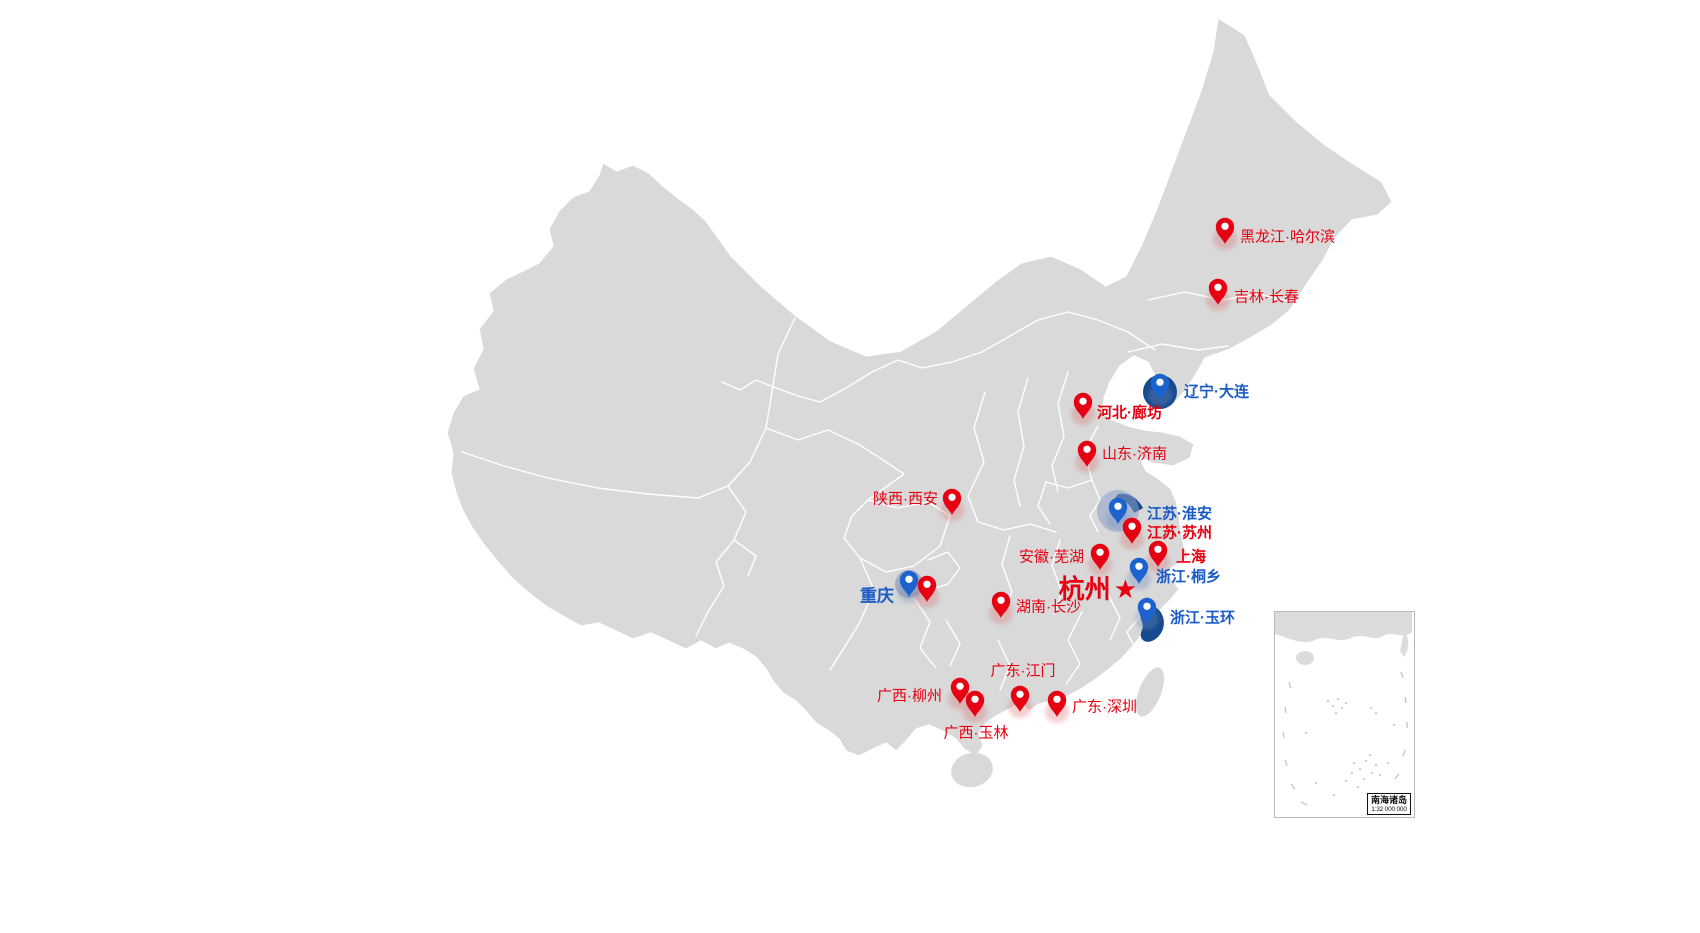  What do you see at coordinates (1389, 810) in the screenshot?
I see `inset-scale: 1:32 000 000` at bounding box center [1389, 810].